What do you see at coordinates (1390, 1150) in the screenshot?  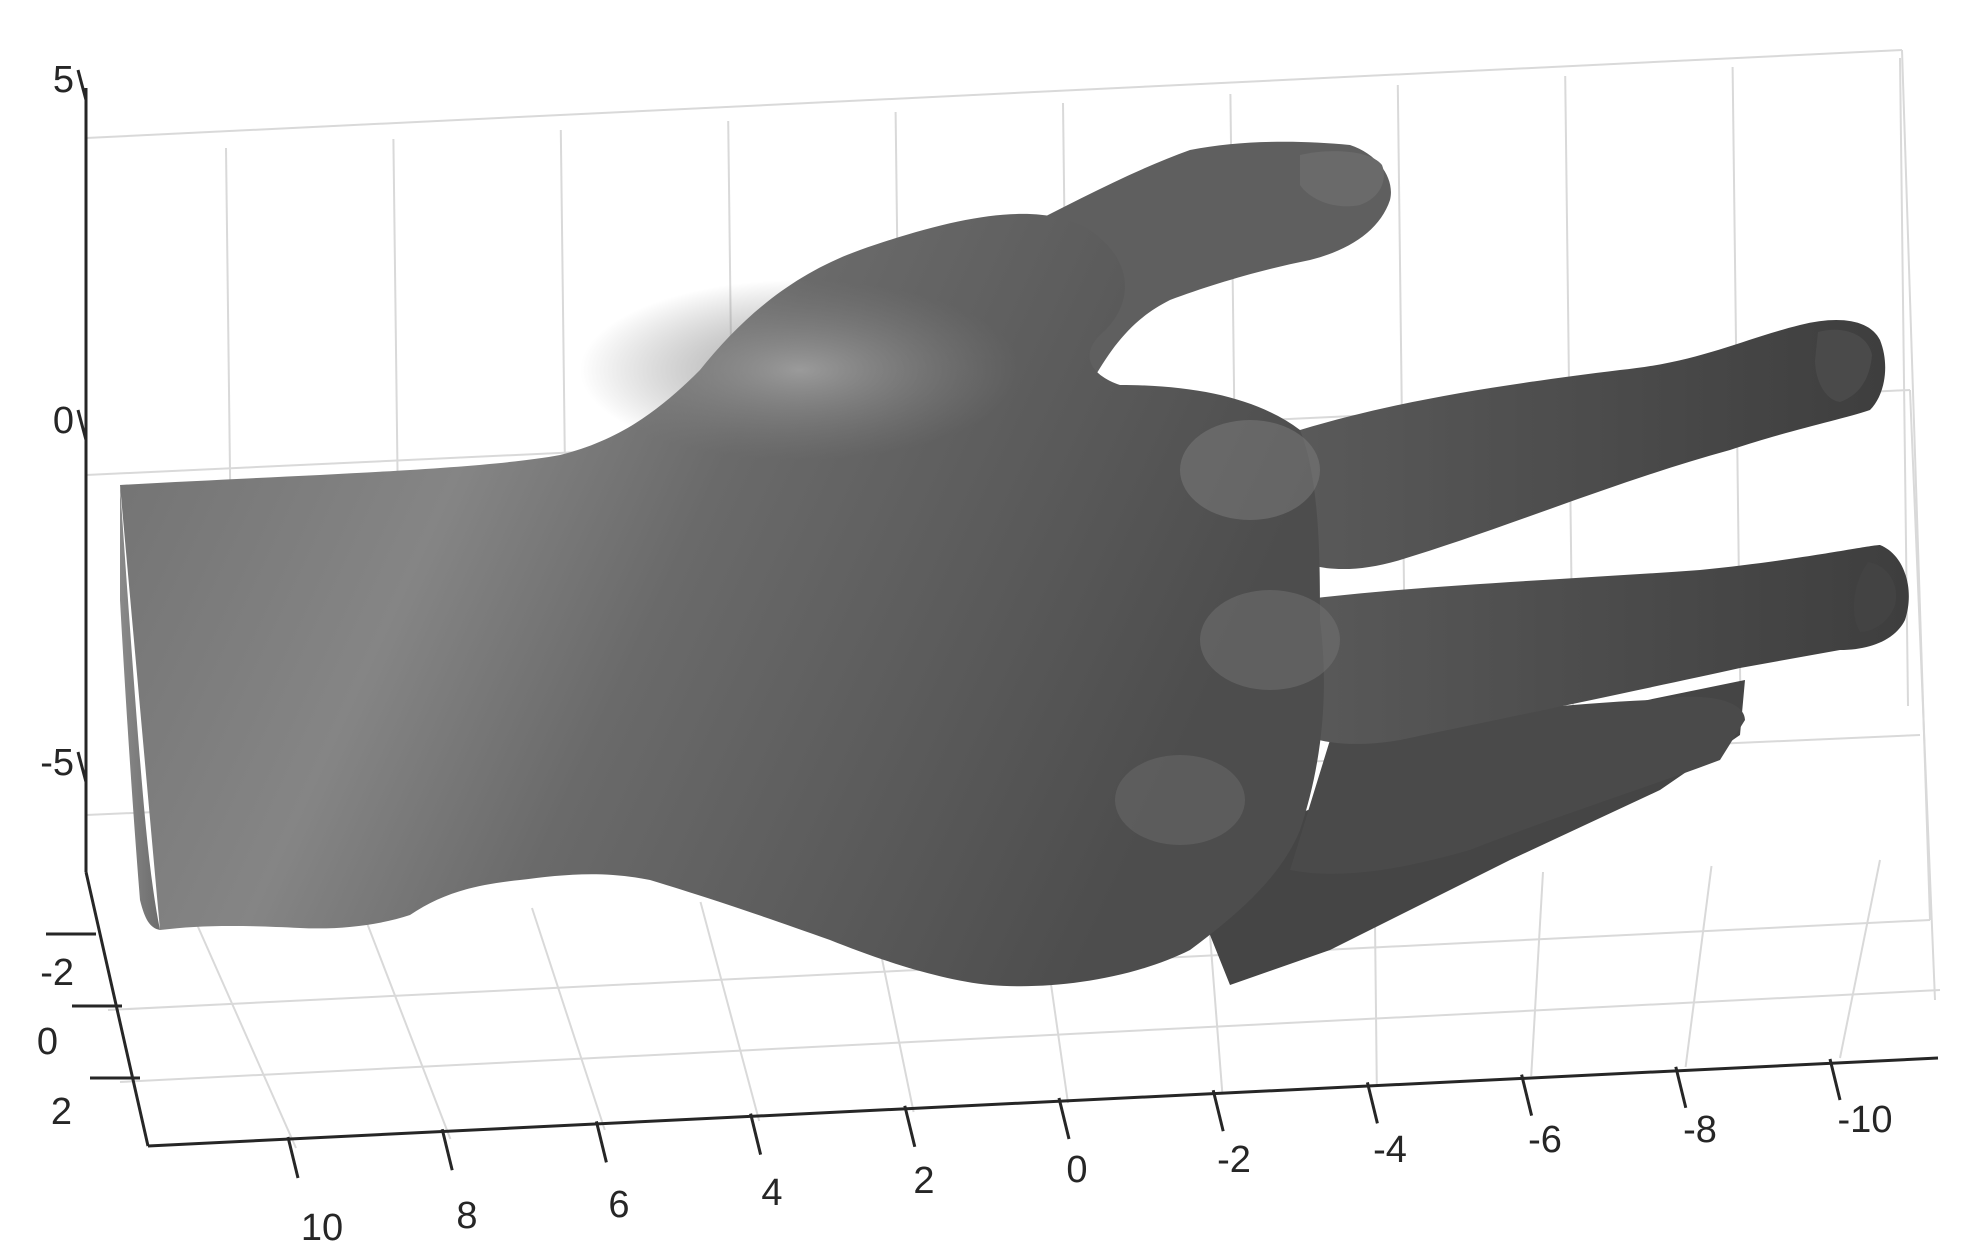 I see `x-tick-label: -4` at bounding box center [1390, 1150].